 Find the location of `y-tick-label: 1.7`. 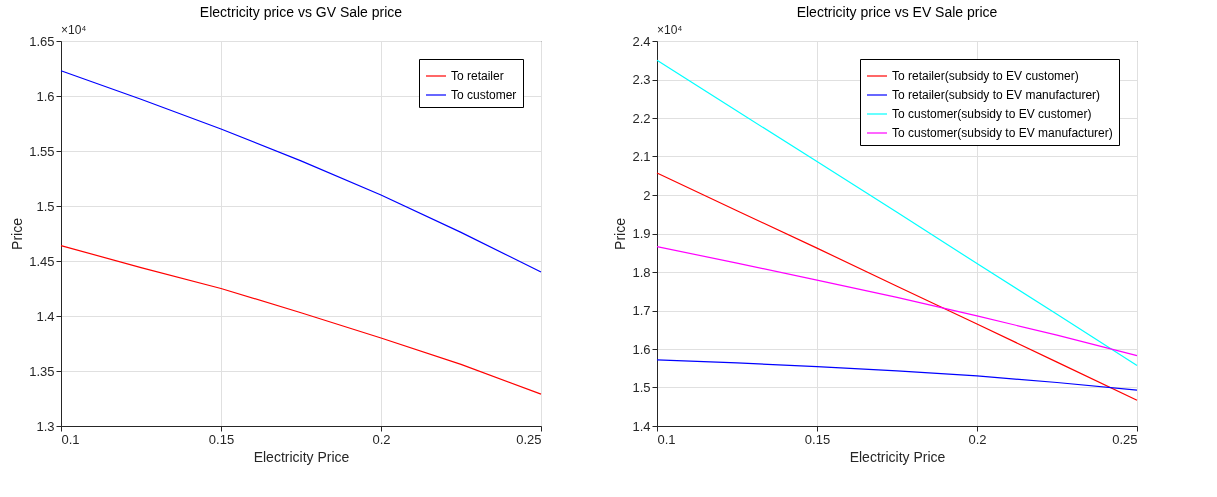

y-tick-label: 1.7 is located at coordinates (641, 310).